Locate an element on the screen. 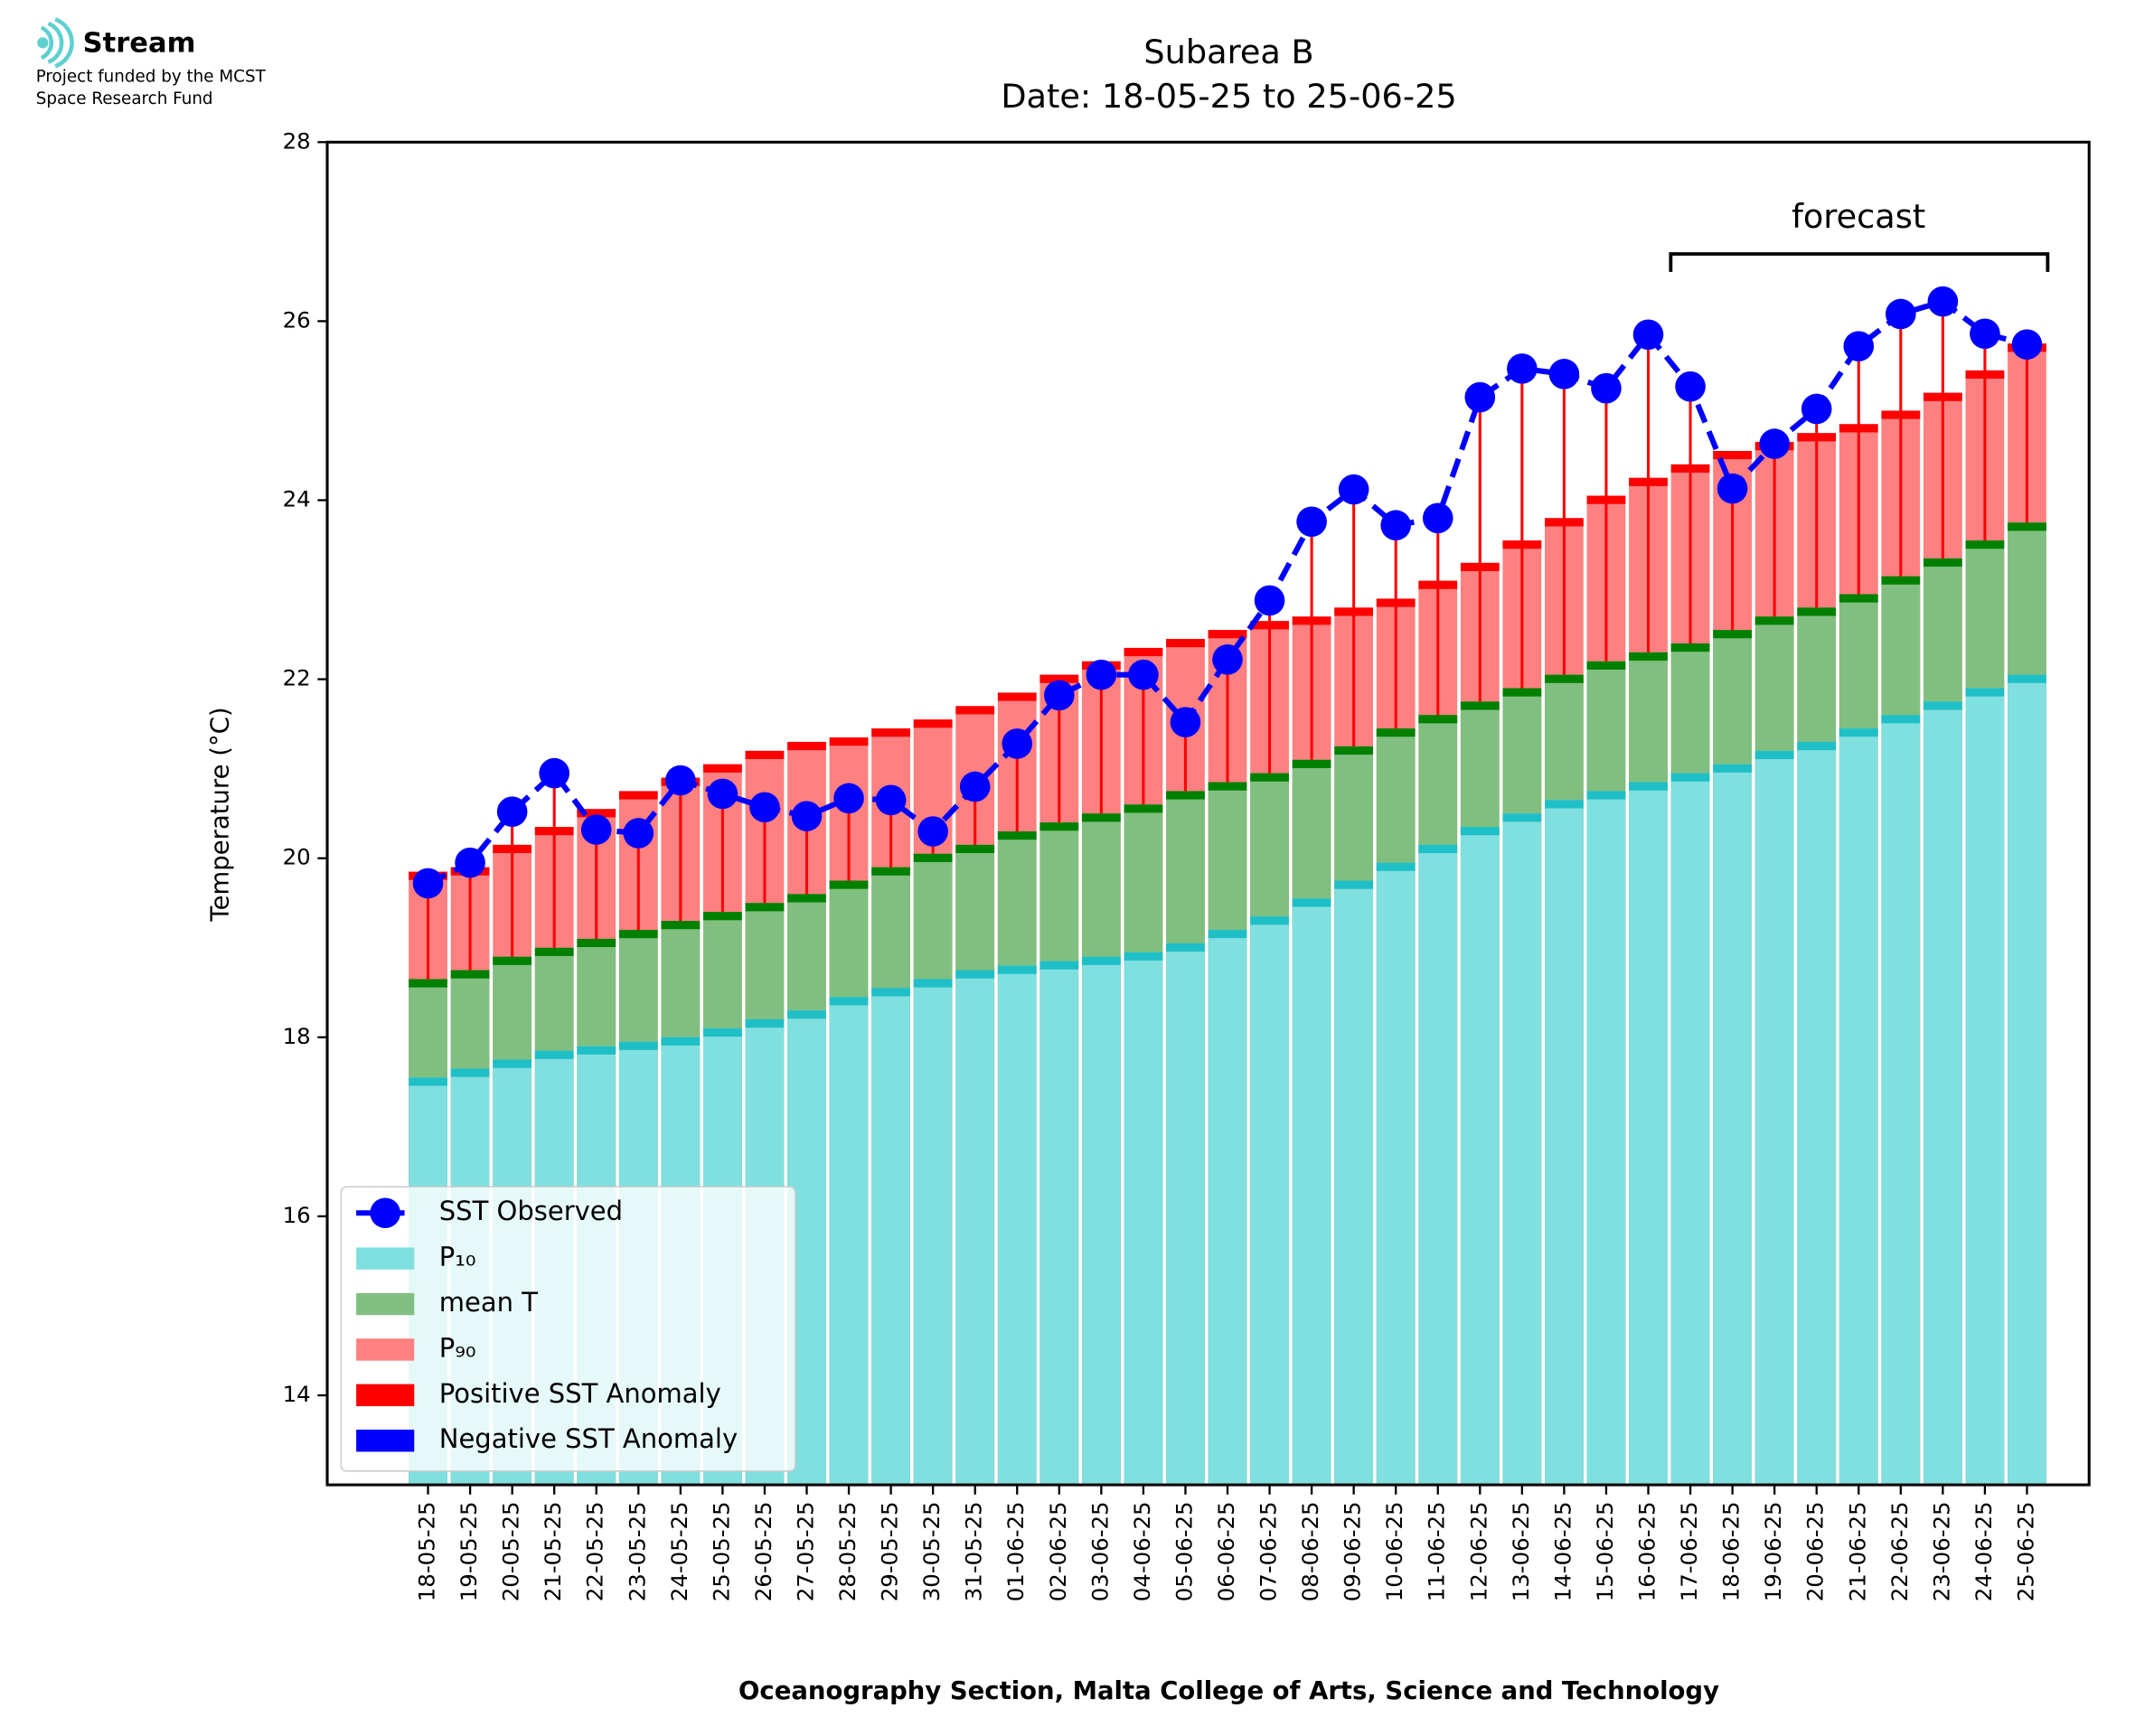 The image size is (2154, 1736). x-tick-label: 16-06-25 is located at coordinates (1647, 1551).